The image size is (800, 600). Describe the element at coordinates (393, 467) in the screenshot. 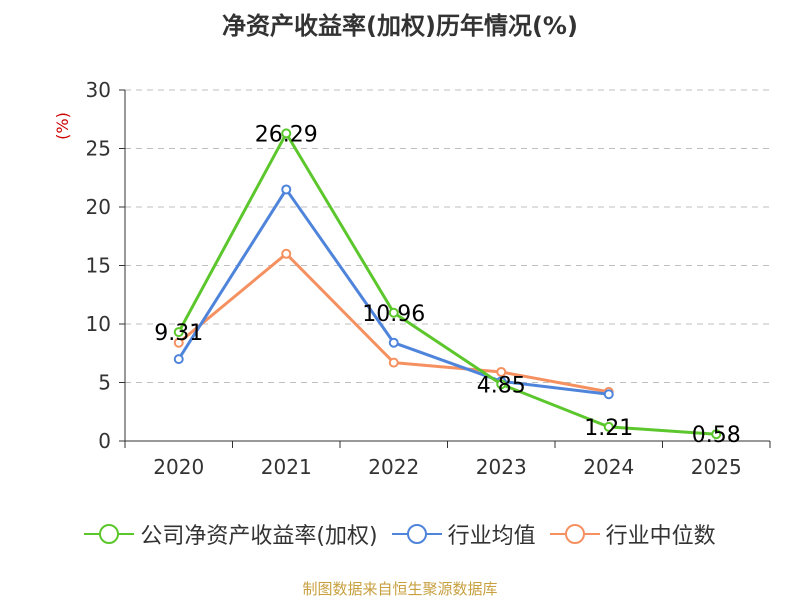

I see `x-tick-label: 2022` at that location.